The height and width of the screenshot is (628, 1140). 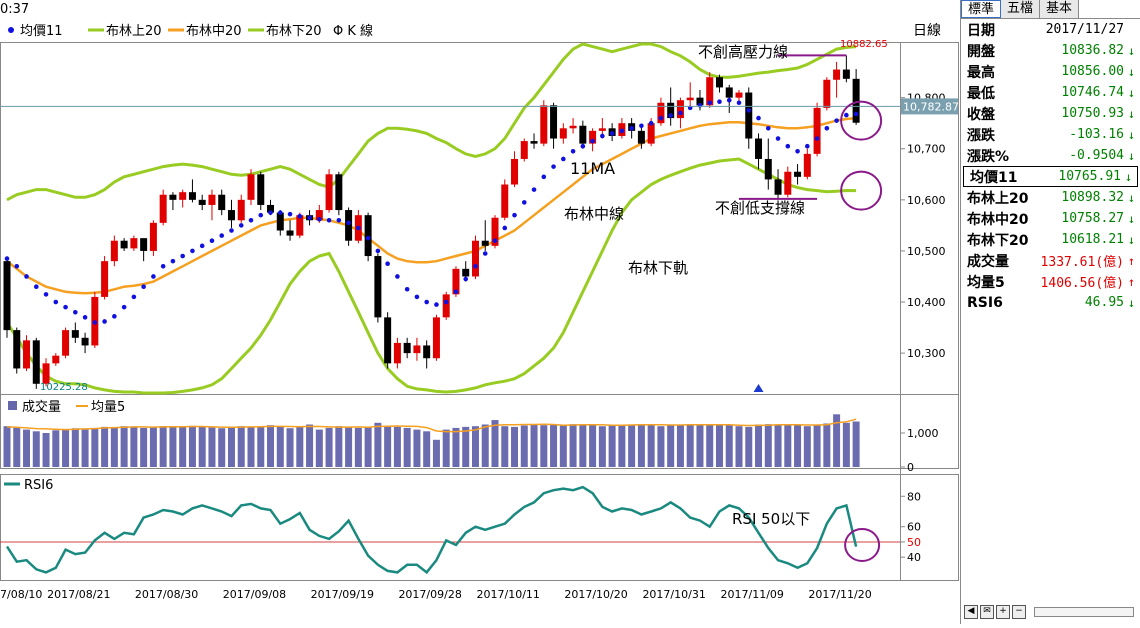 What do you see at coordinates (125, 31) in the screenshot?
I see `legend-item-boll-up: 布林上20` at bounding box center [125, 31].